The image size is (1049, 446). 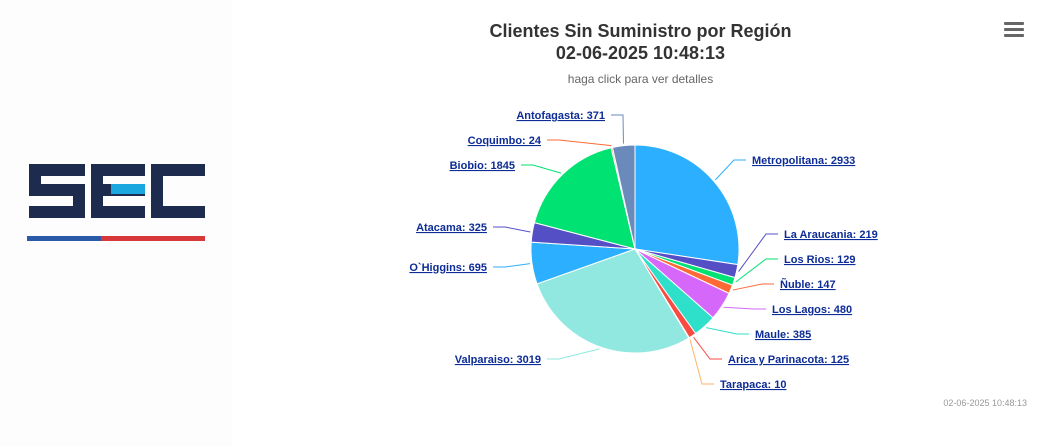 What do you see at coordinates (451, 228) in the screenshot?
I see `data-label: Atacama: 325` at bounding box center [451, 228].